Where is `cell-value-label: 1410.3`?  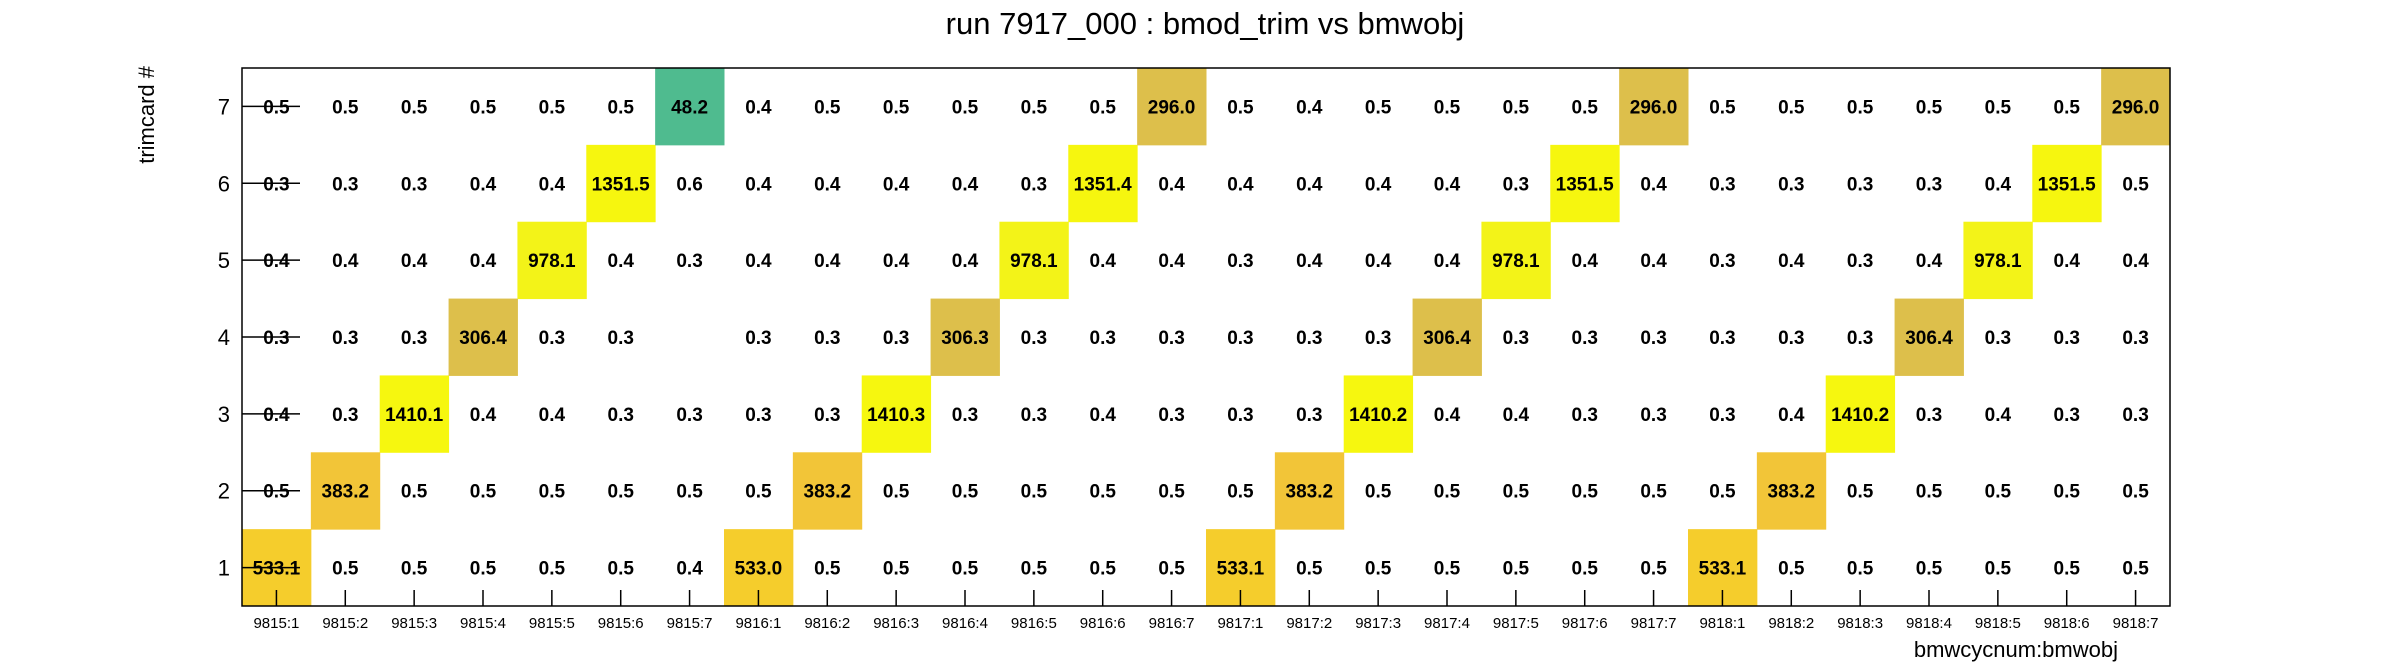 cell-value-label: 1410.3 is located at coordinates (896, 415).